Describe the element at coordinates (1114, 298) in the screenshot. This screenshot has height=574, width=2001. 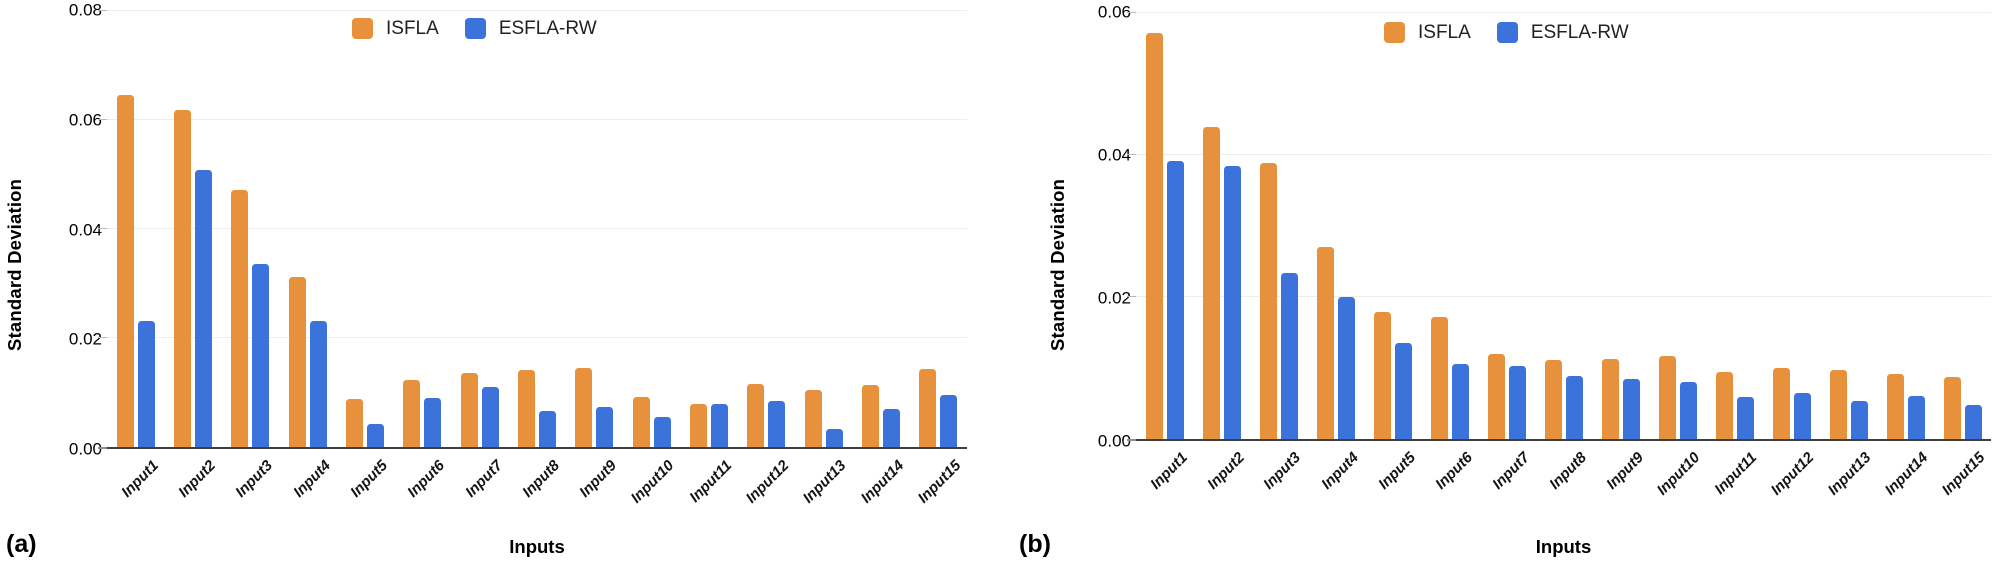
I see `y-tick-label-0.02: 0.02` at that location.